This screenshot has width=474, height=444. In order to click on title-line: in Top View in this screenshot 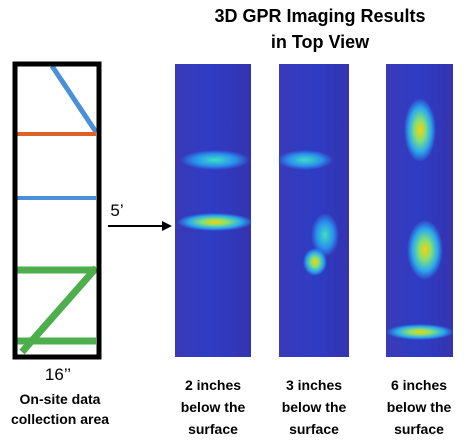, I will do `click(320, 42)`.